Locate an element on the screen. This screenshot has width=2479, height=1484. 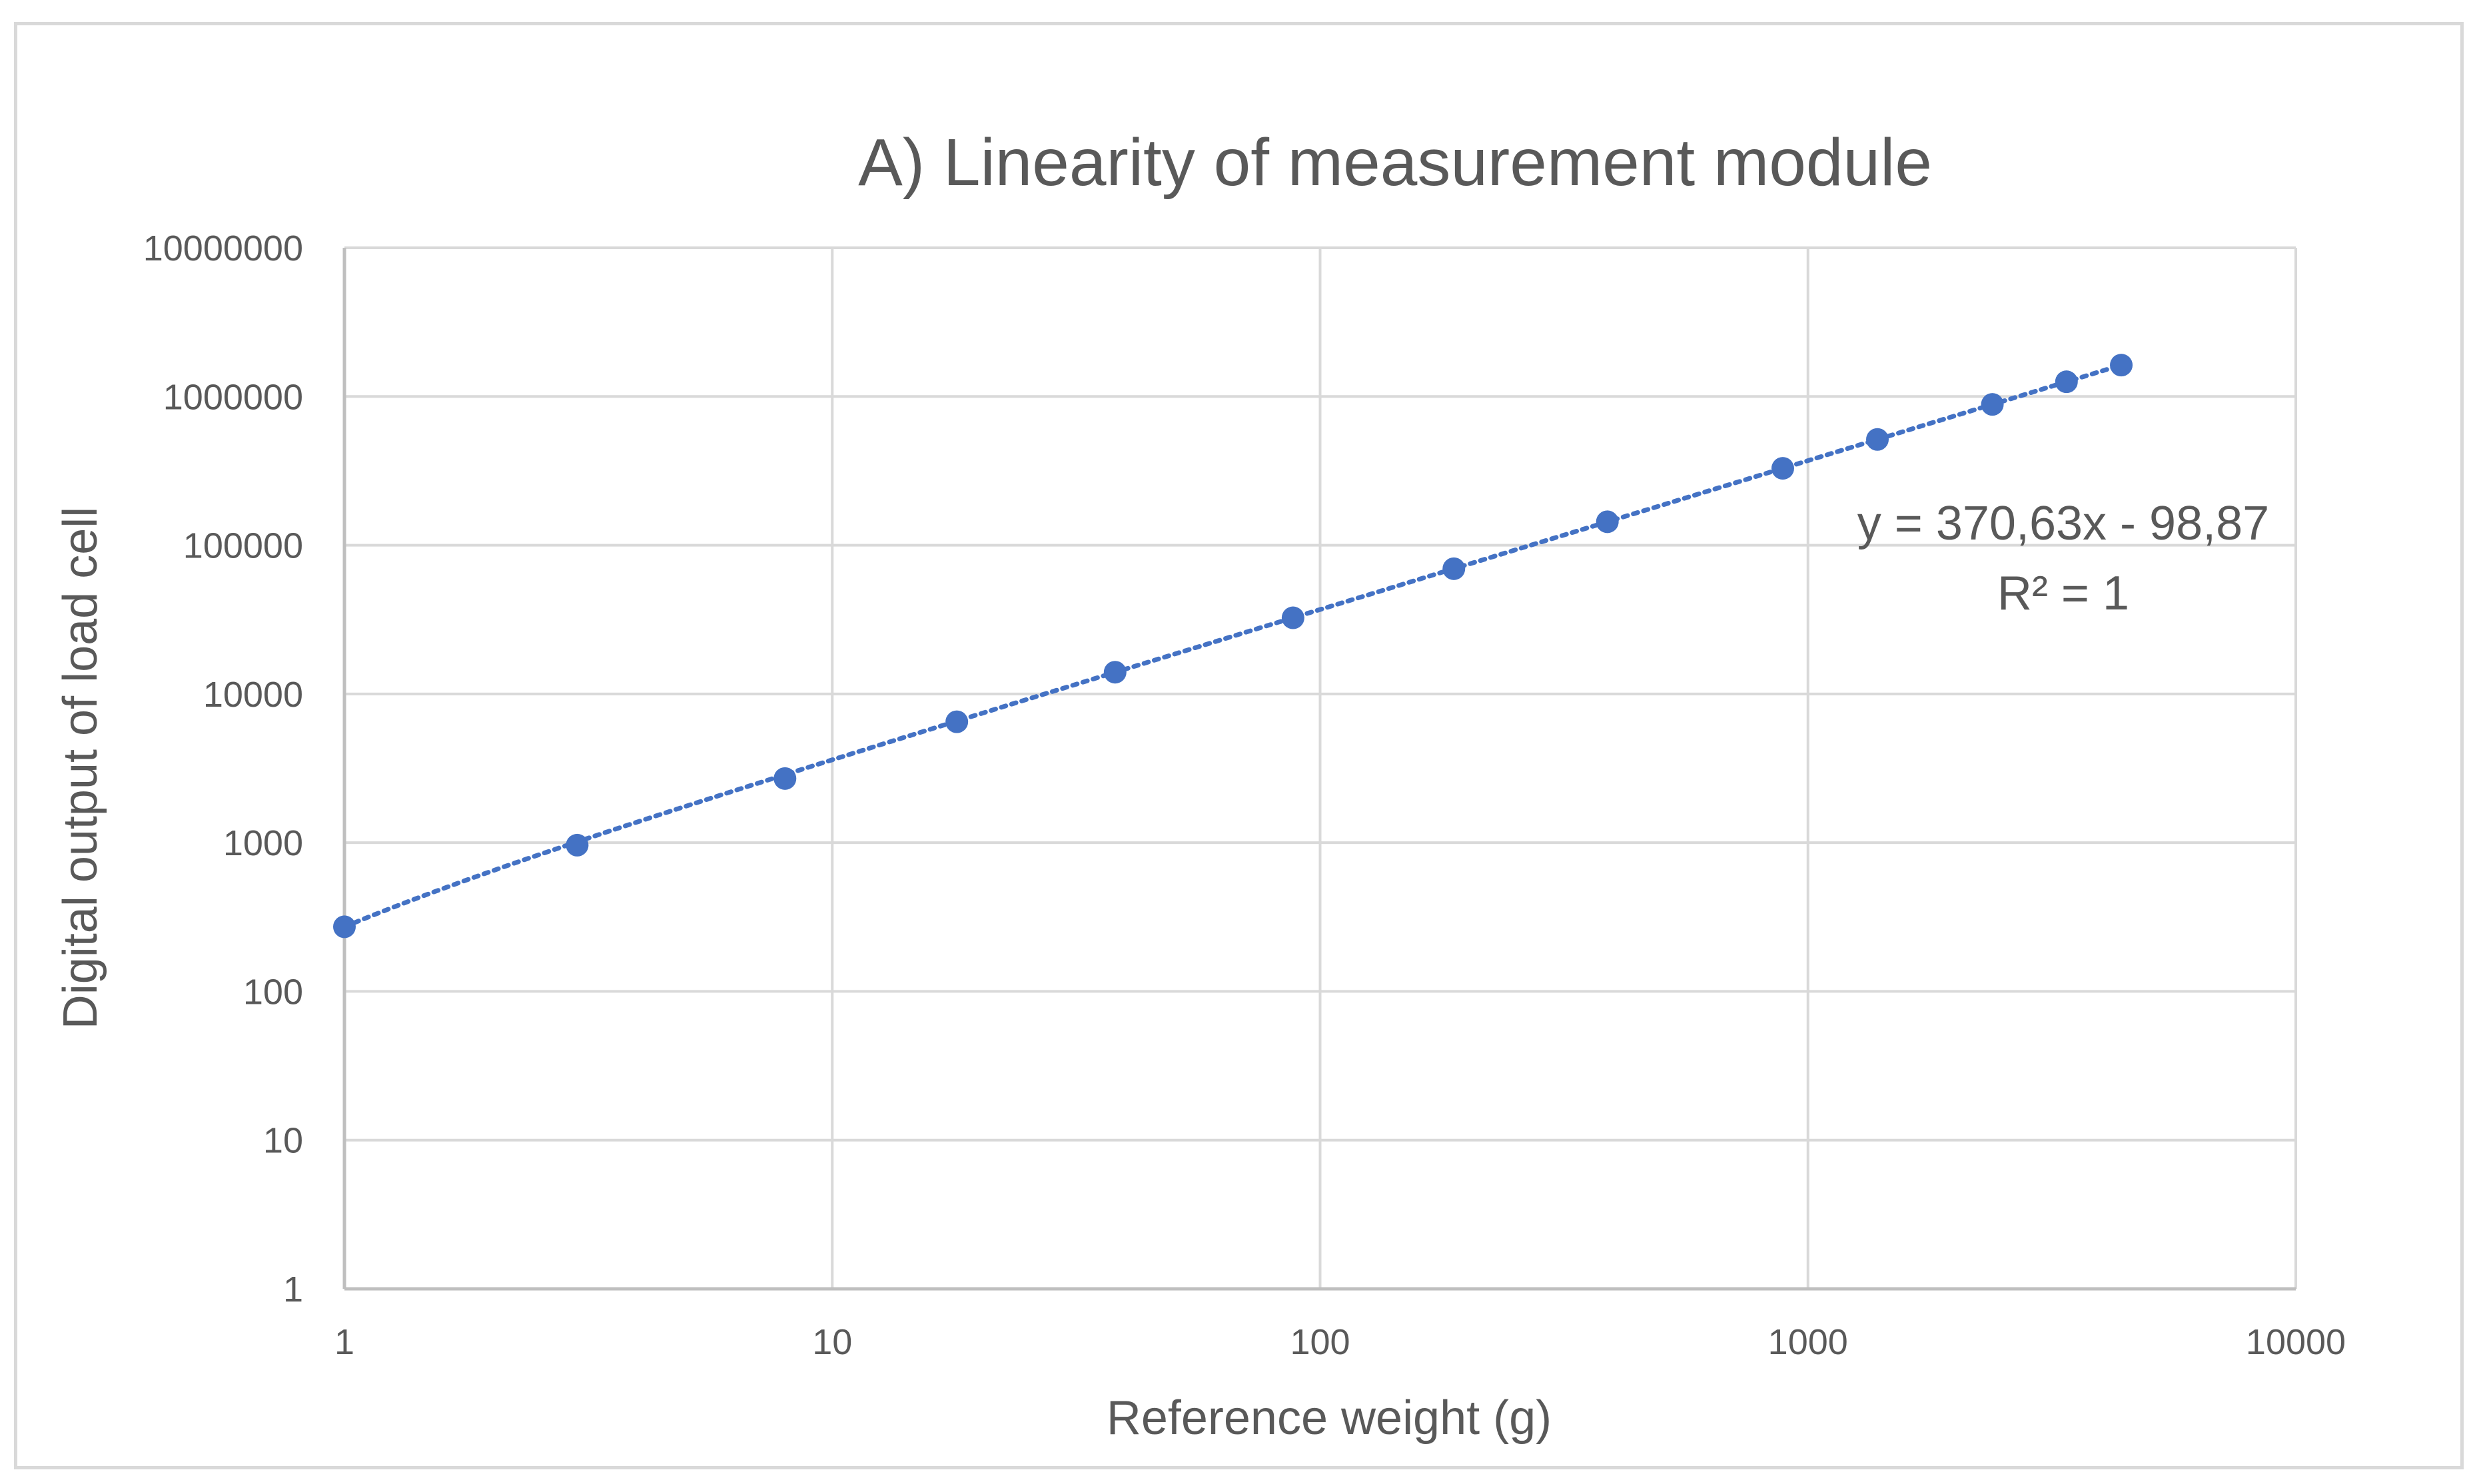
x-axis-label: Reference weight (g) is located at coordinates (1330, 1418).